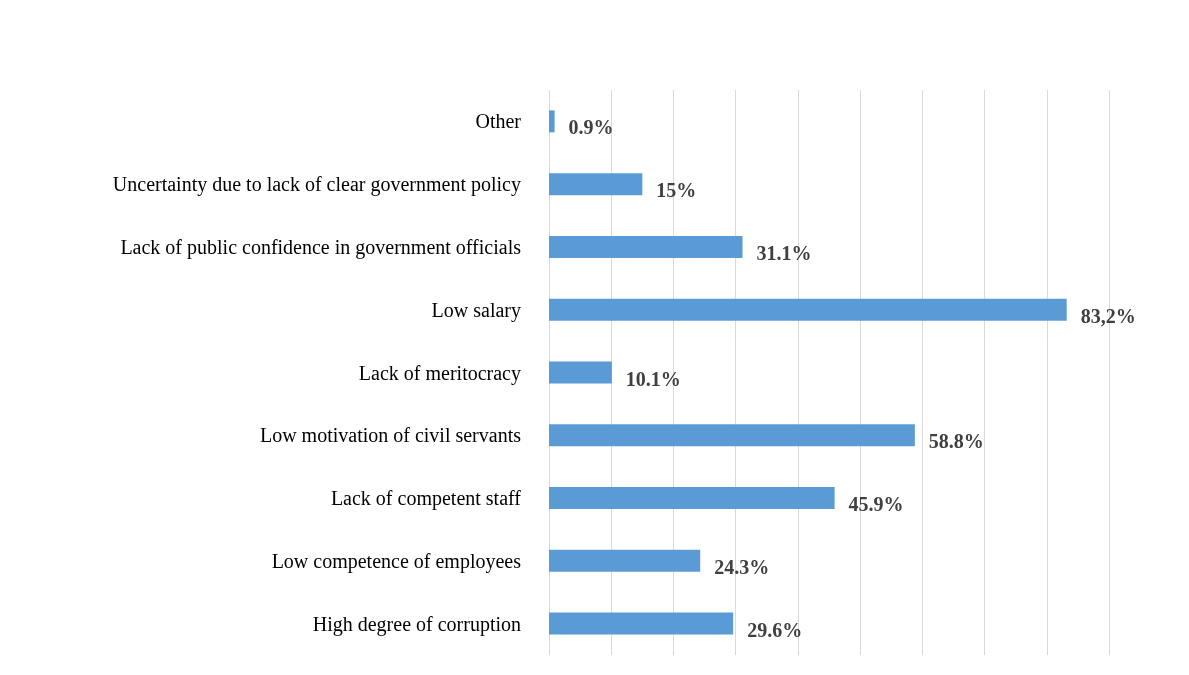 The width and height of the screenshot is (1189, 675). I want to click on data-label: 45.9%, so click(876, 504).